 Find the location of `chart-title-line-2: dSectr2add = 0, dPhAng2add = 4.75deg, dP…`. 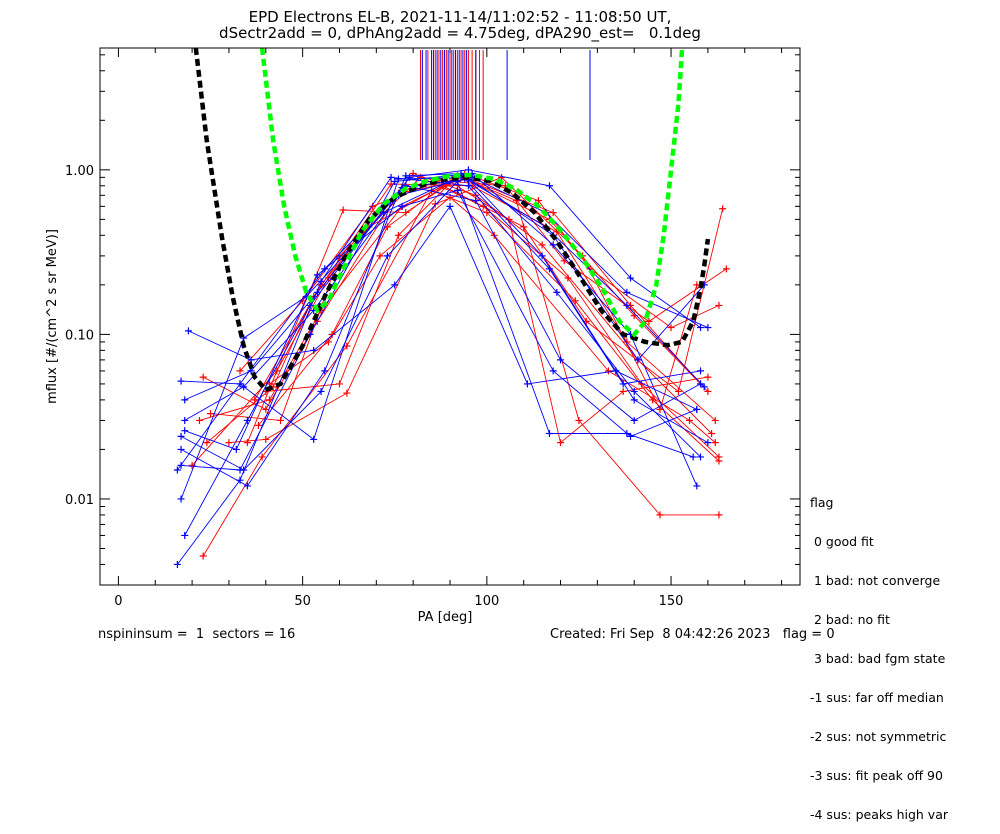

chart-title-line-2: dSectr2add = 0, dPhAng2add = 4.75deg, dP… is located at coordinates (460, 33).